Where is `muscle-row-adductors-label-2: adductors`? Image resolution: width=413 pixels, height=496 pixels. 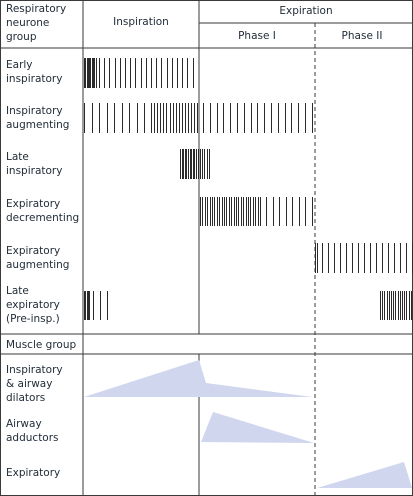 muscle-row-adductors-label-2: adductors is located at coordinates (32, 438).